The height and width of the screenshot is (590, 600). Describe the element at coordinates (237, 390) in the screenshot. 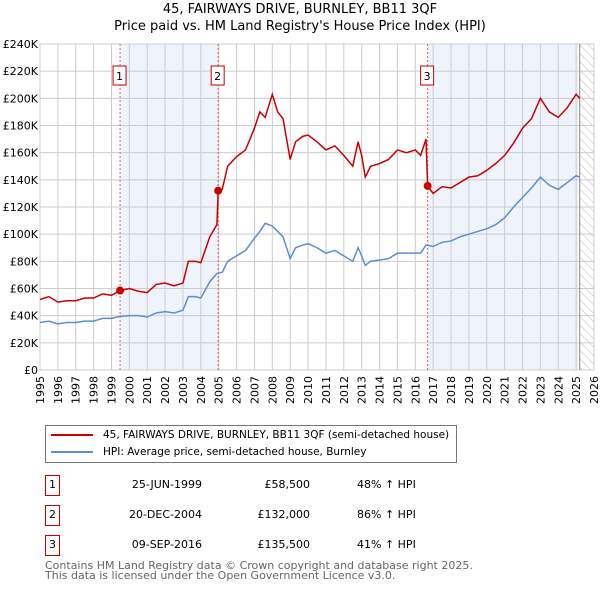

I see `x-tick-label: 2006` at that location.